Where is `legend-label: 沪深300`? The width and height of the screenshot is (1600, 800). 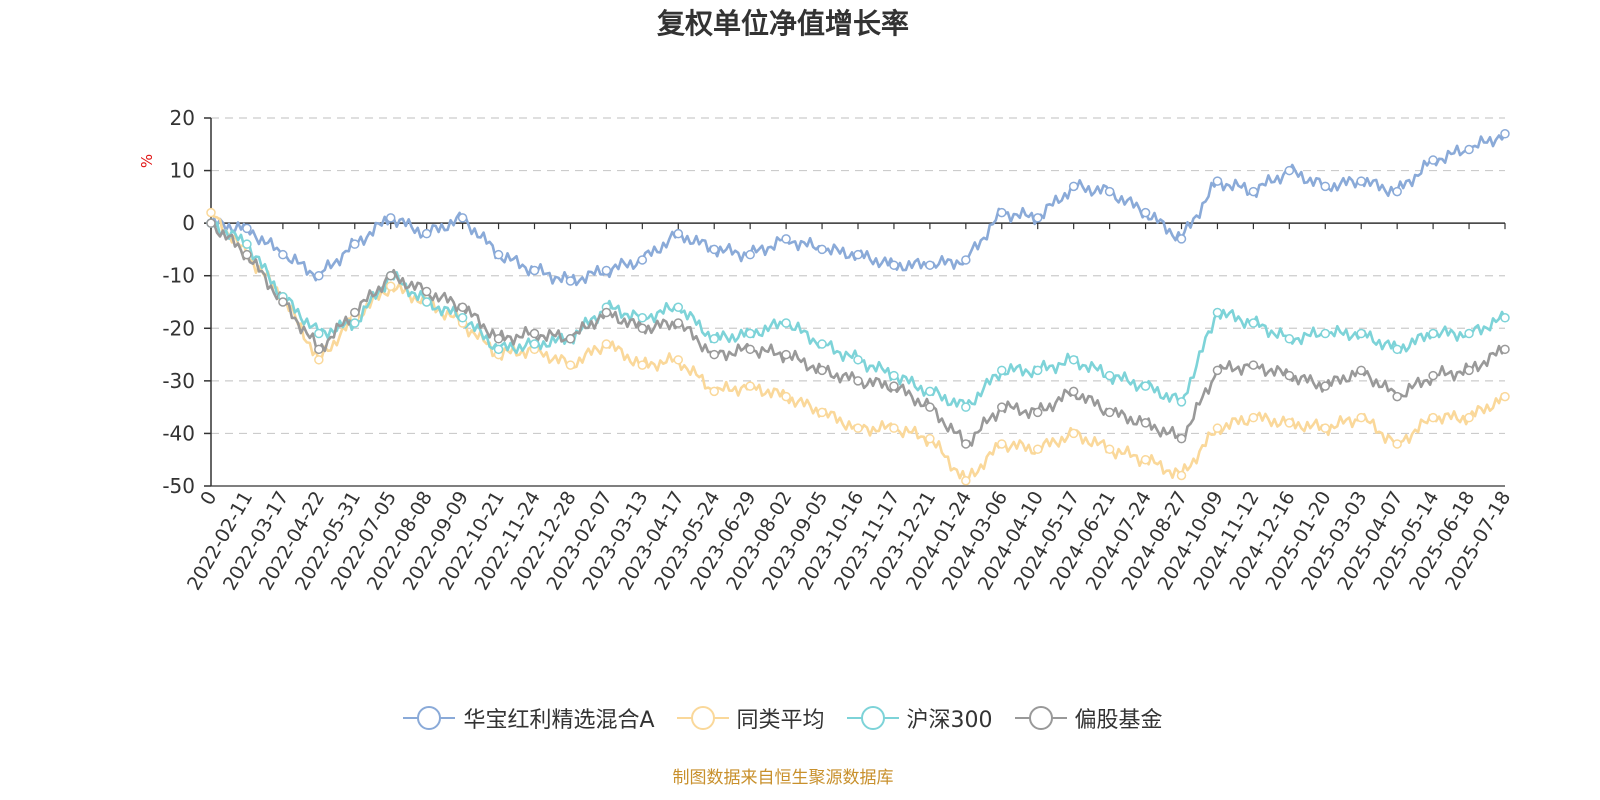 legend-label: 沪深300 is located at coordinates (949, 720).